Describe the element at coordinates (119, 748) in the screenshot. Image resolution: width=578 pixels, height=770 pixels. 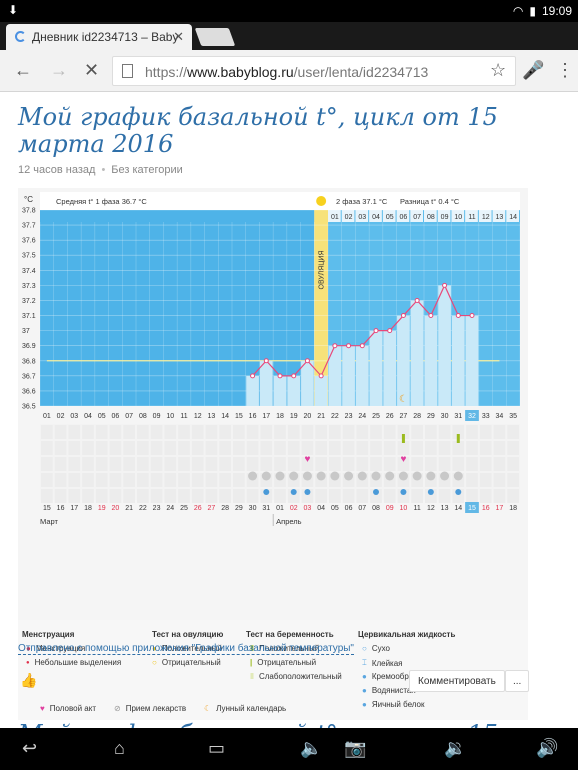
I see `home-icon: ⌂` at that location.